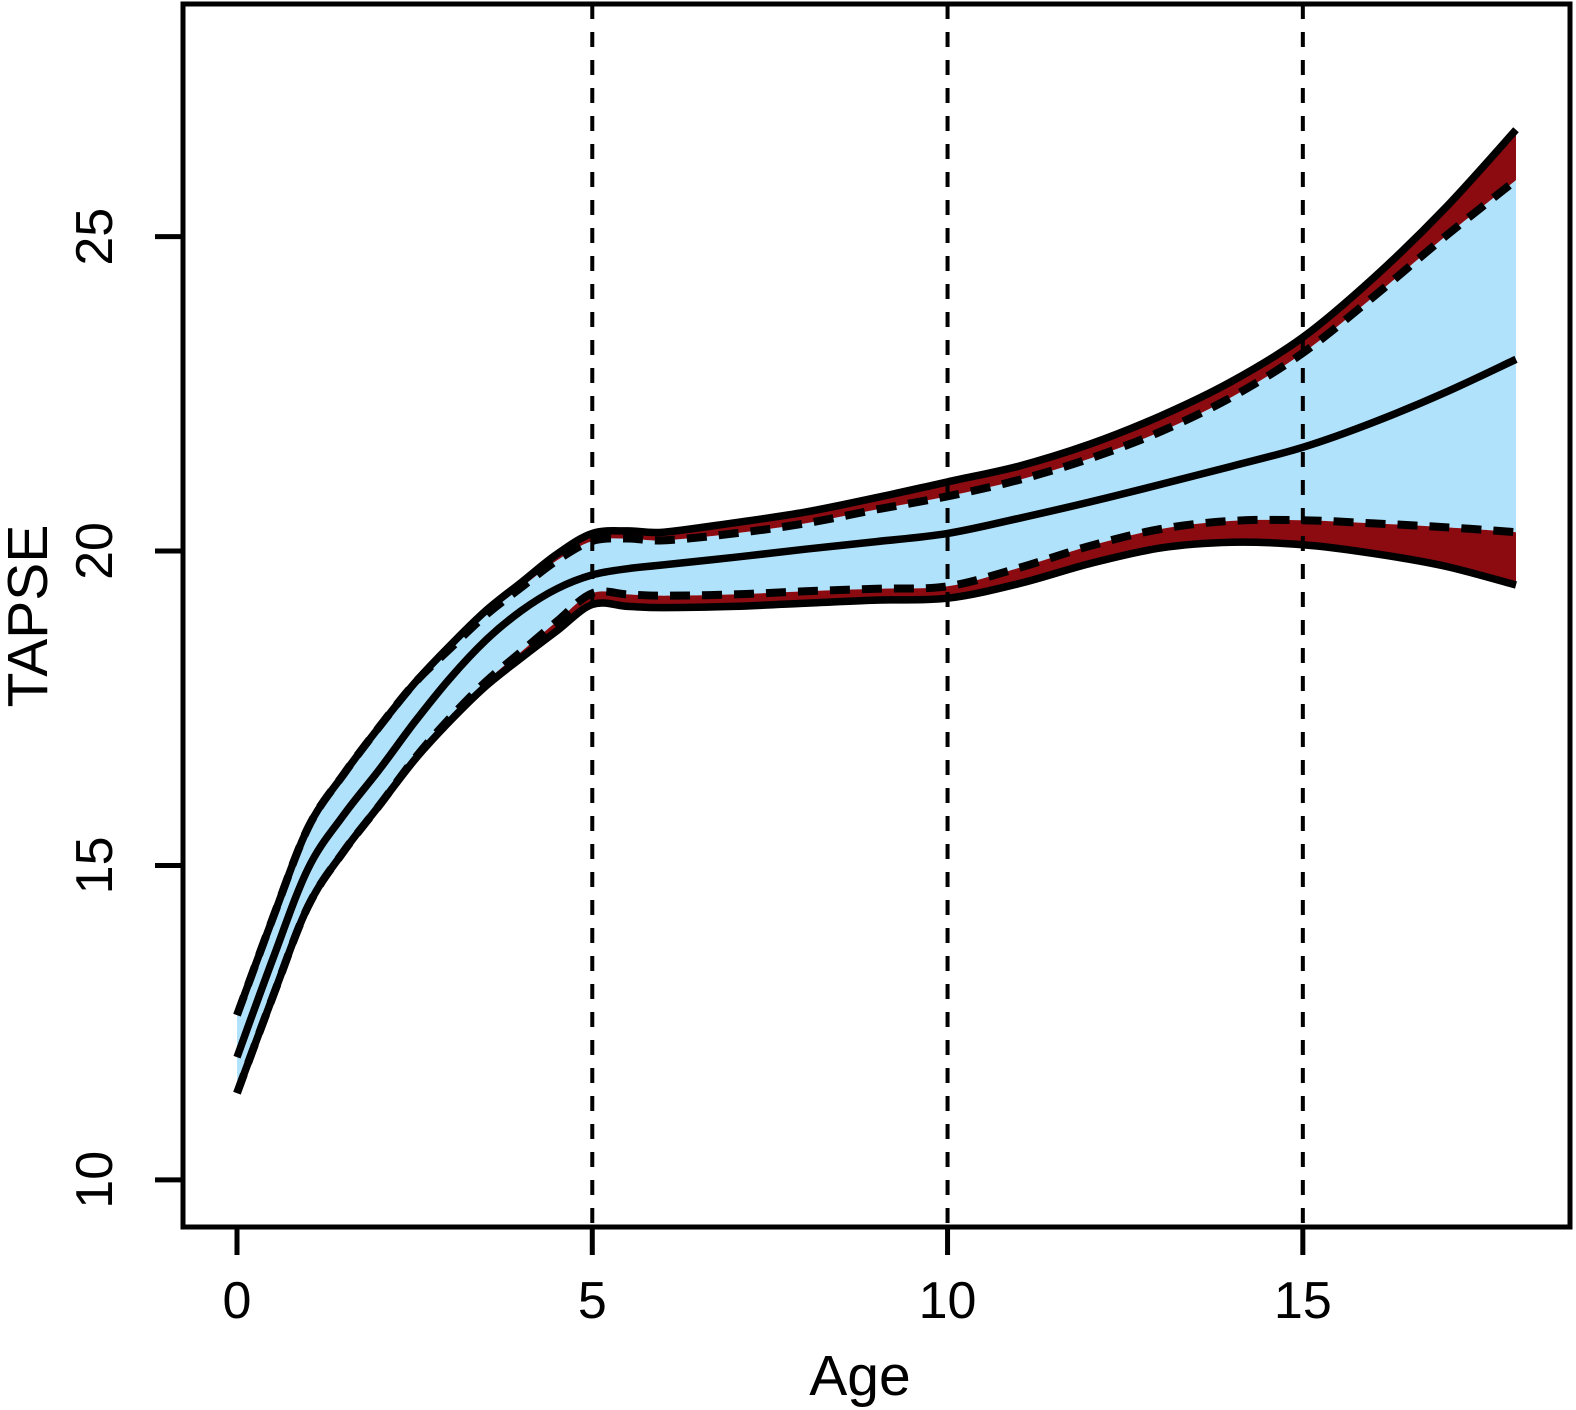 The width and height of the screenshot is (1576, 1410). Describe the element at coordinates (124, 708) in the screenshot. I see `y-axis: 10 15 20 25` at that location.